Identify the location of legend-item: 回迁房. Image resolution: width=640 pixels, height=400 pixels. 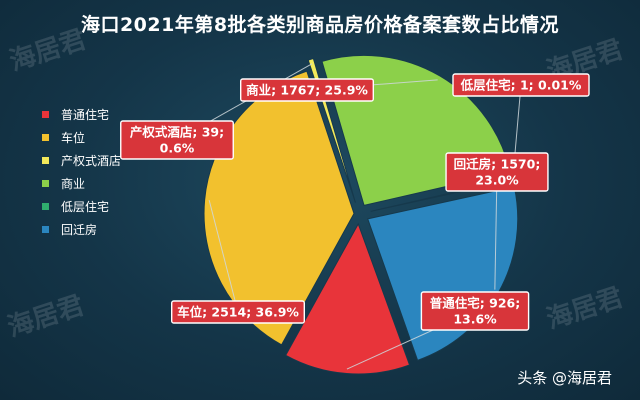
(81, 229).